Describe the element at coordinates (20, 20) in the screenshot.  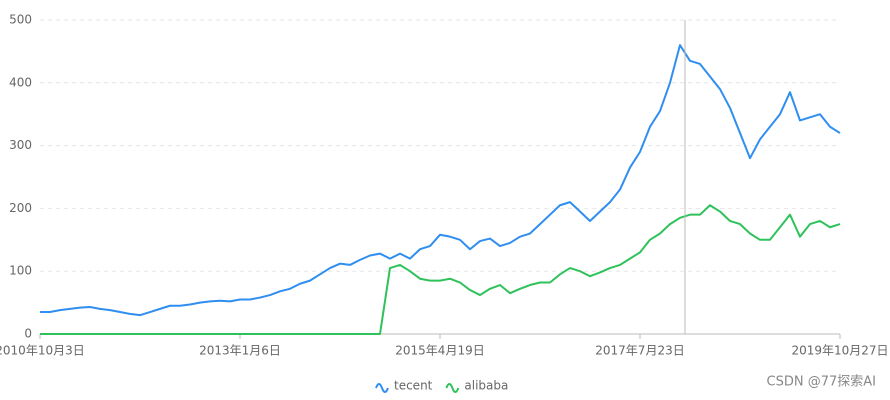
I see `y-tick-label: 500` at that location.